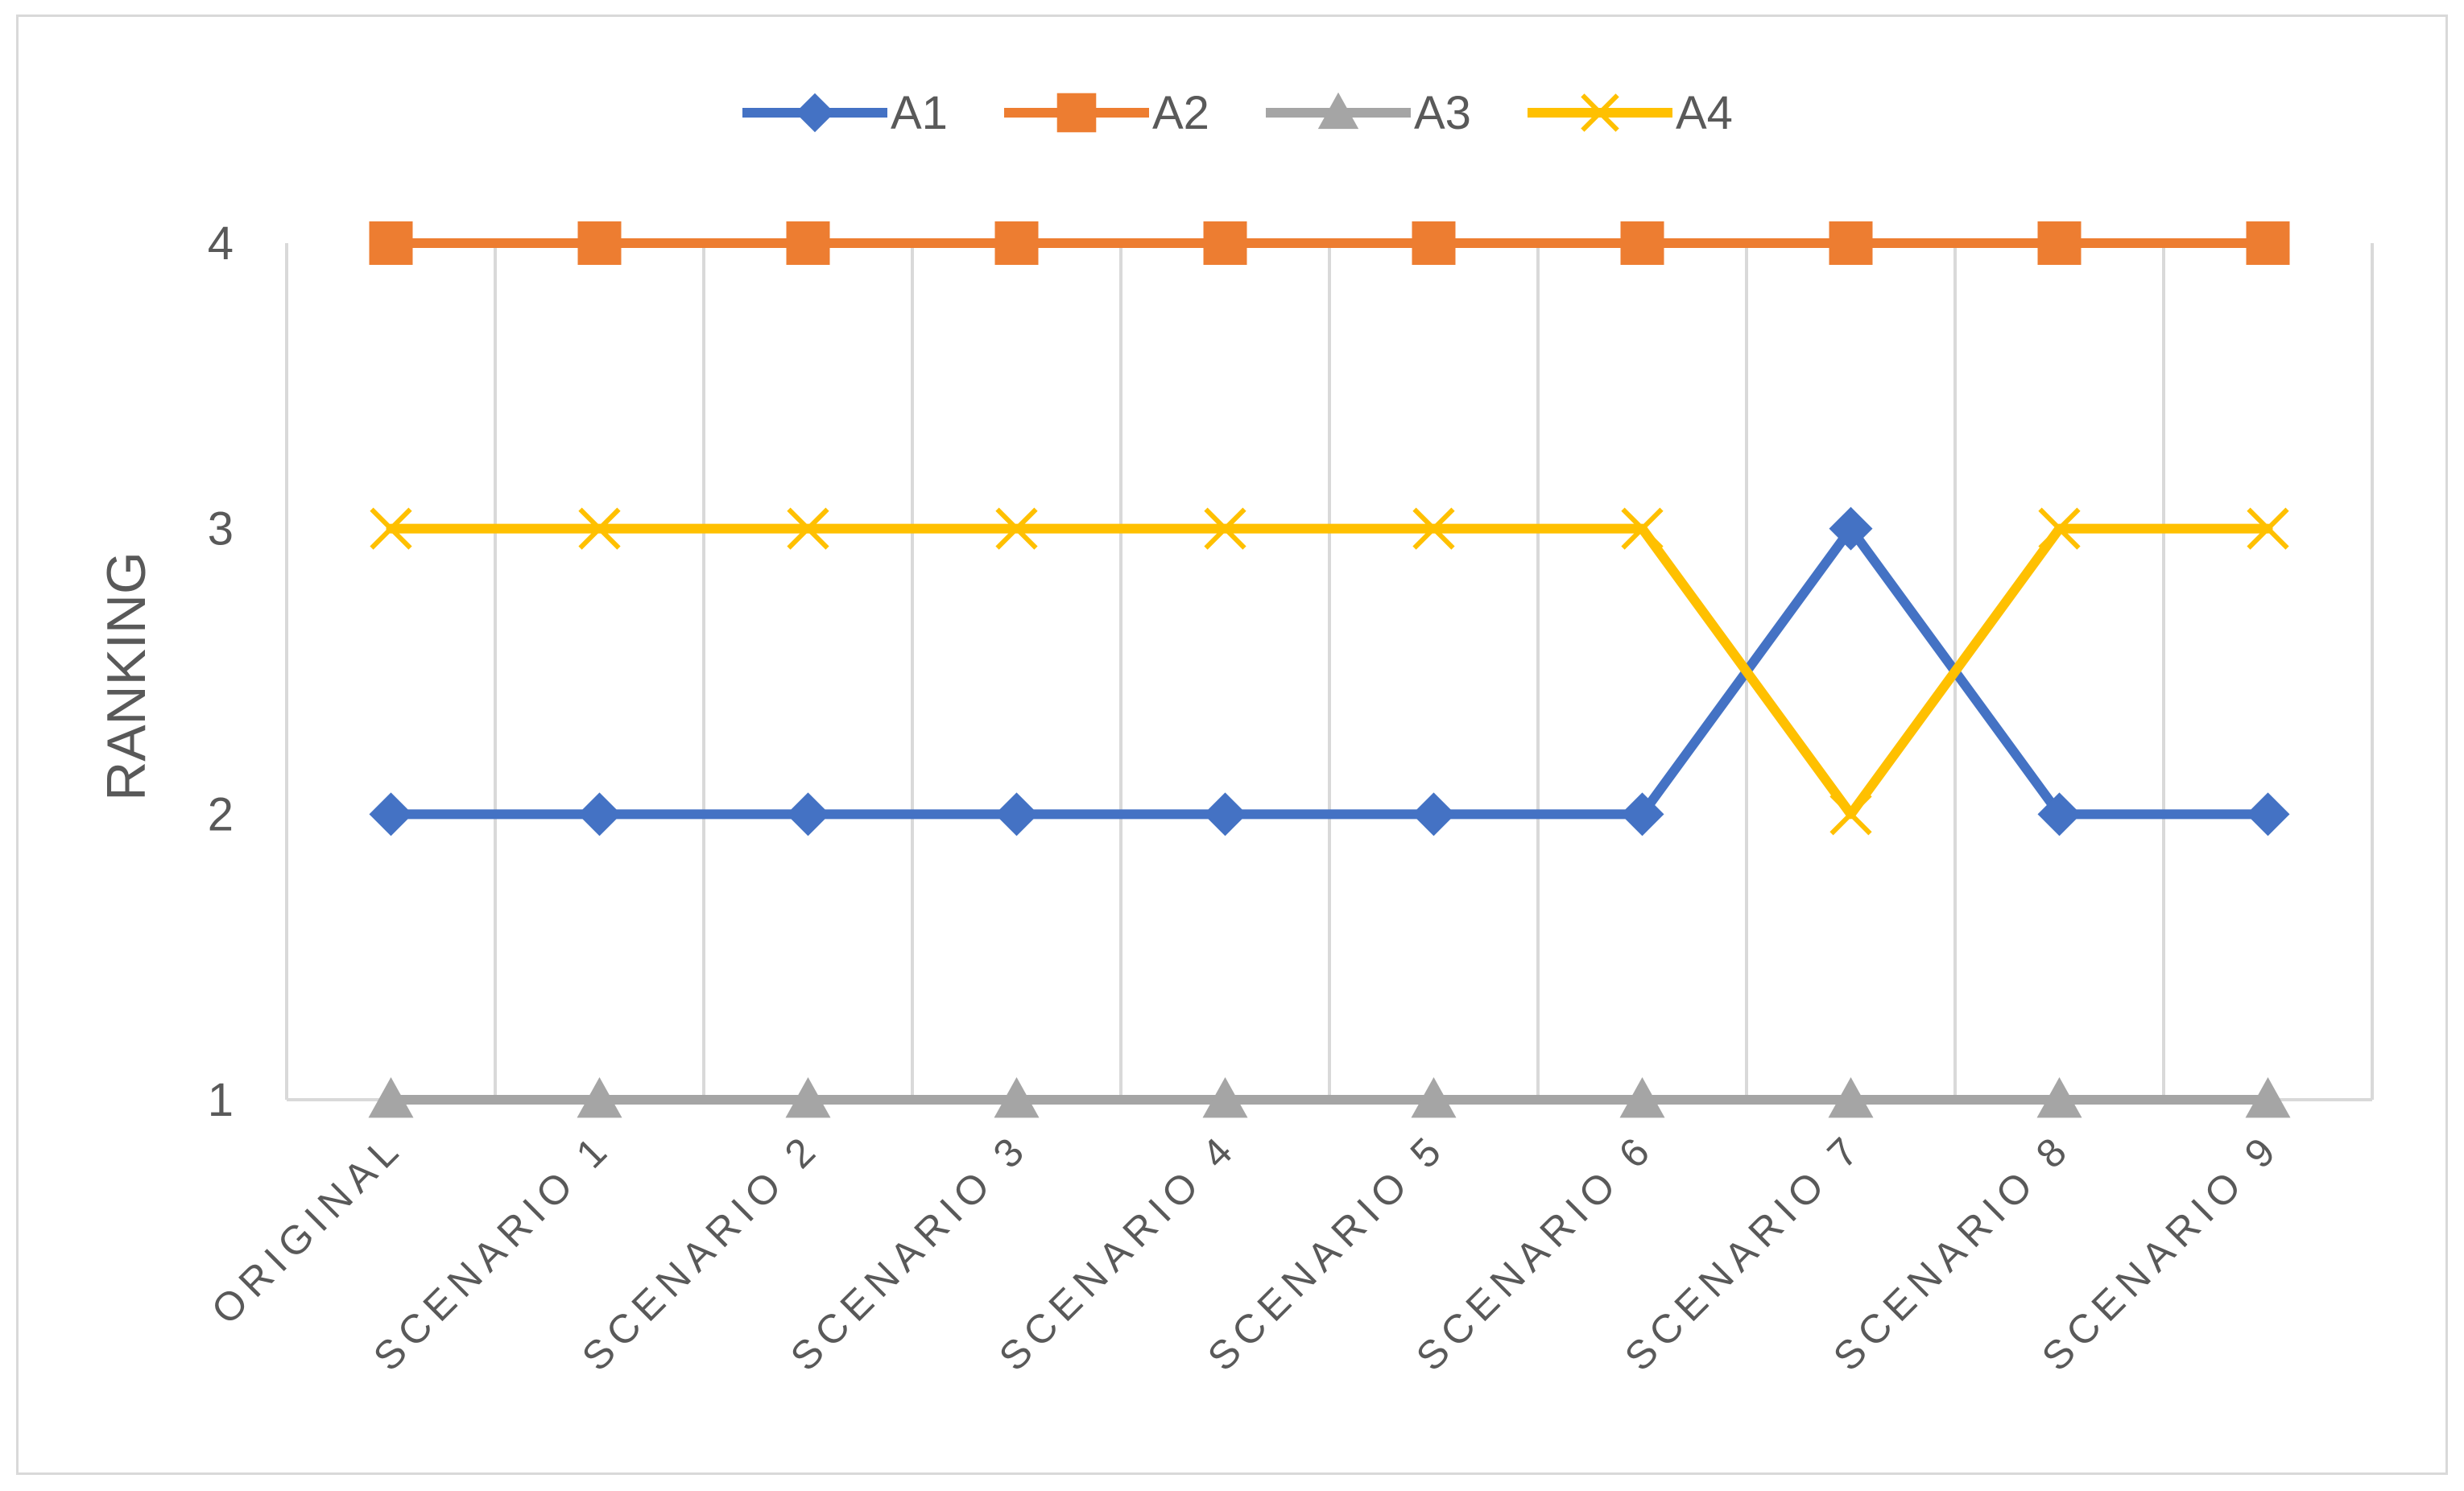 The height and width of the screenshot is (1491, 2464). Describe the element at coordinates (1329, 1098) in the screenshot. I see `series-A3` at that location.